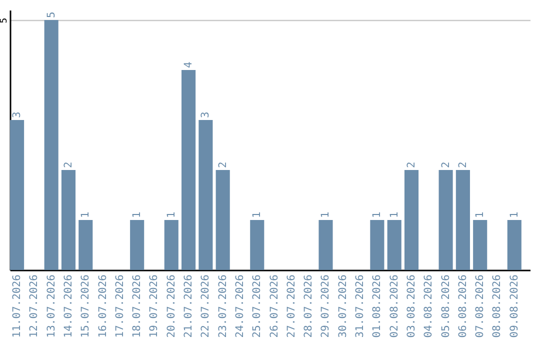 The image size is (540, 340). I want to click on x-tick-label: 16.07.2026, so click(102, 306).